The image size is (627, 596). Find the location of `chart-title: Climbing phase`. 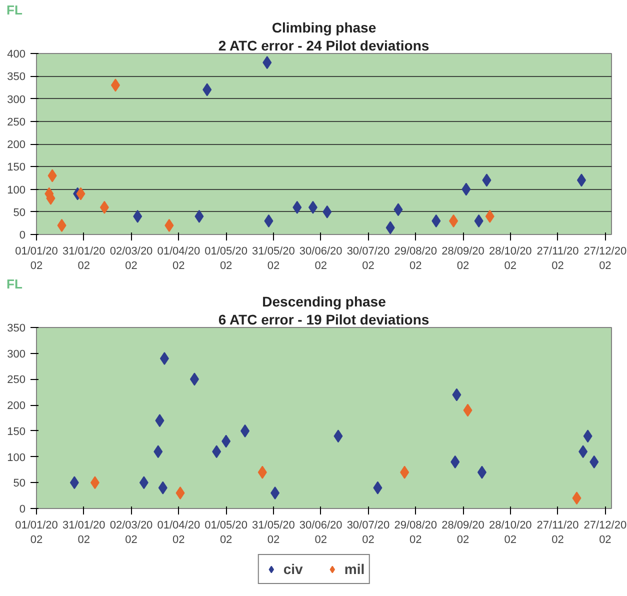

chart-title: Climbing phase is located at coordinates (324, 28).